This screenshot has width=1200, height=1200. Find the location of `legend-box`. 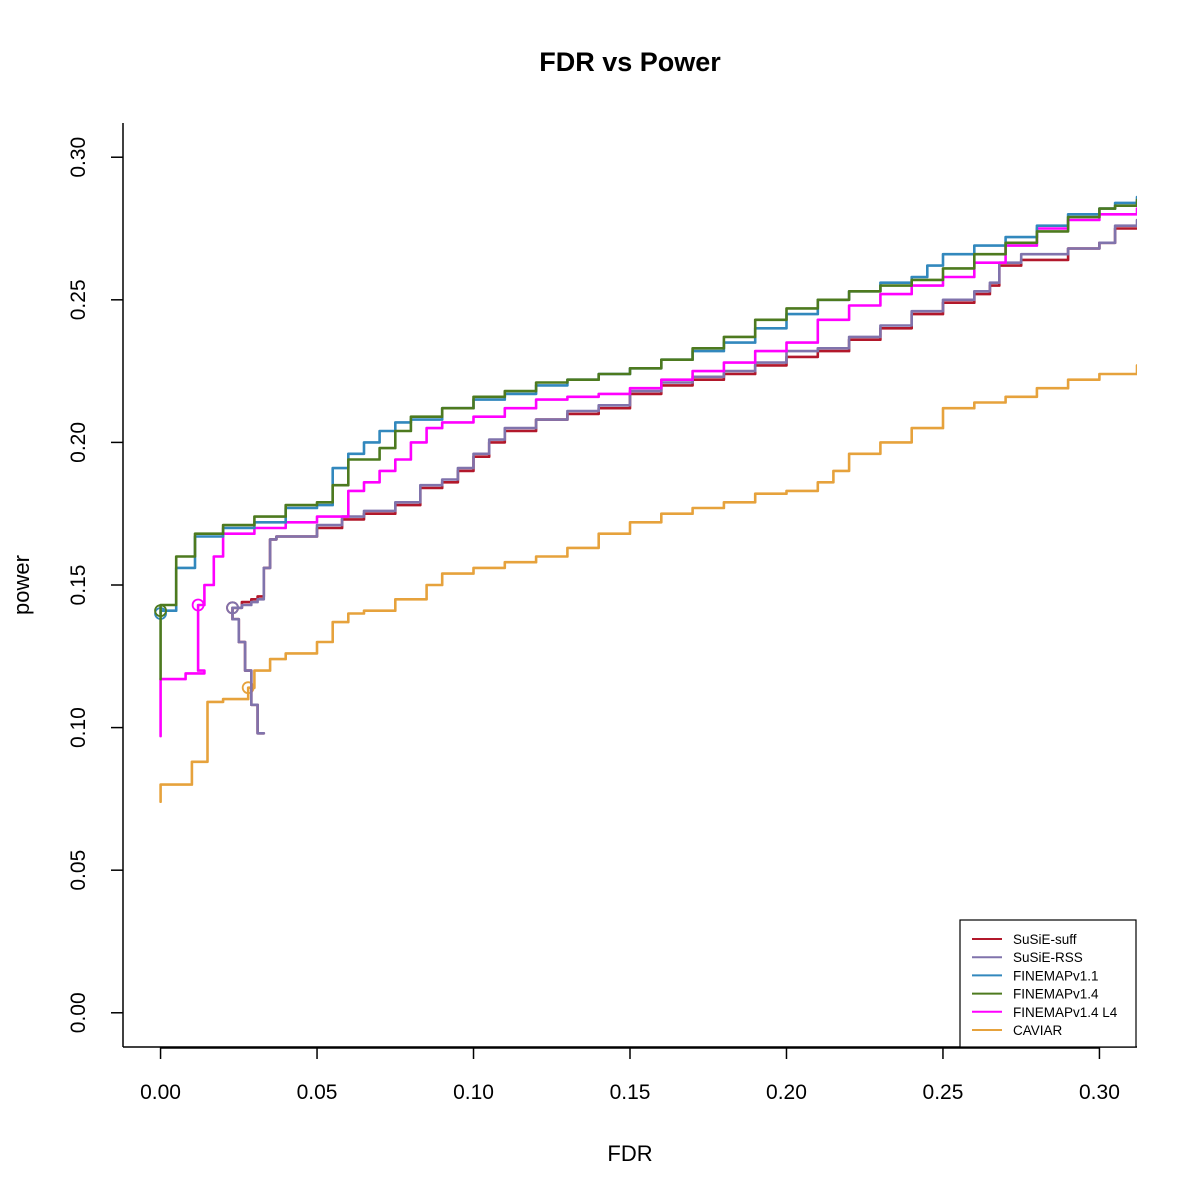

legend-box is located at coordinates (1048, 983).